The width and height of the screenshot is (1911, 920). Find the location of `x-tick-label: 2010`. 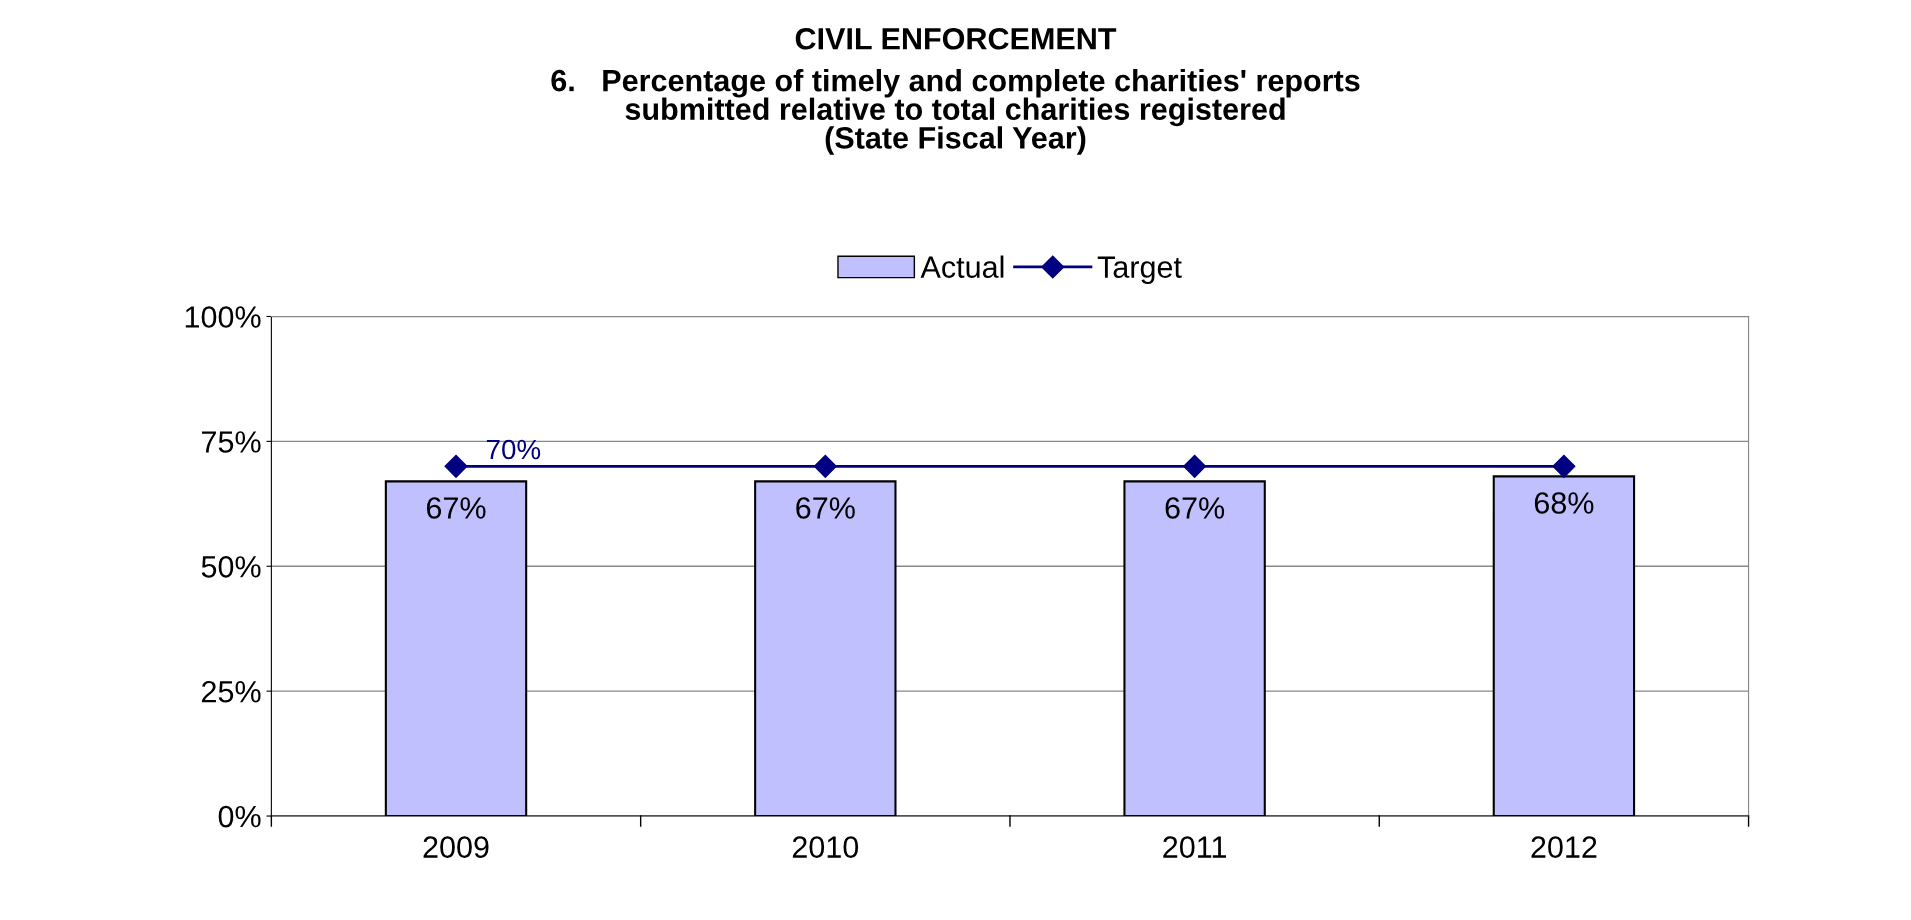

x-tick-label: 2010 is located at coordinates (825, 847).